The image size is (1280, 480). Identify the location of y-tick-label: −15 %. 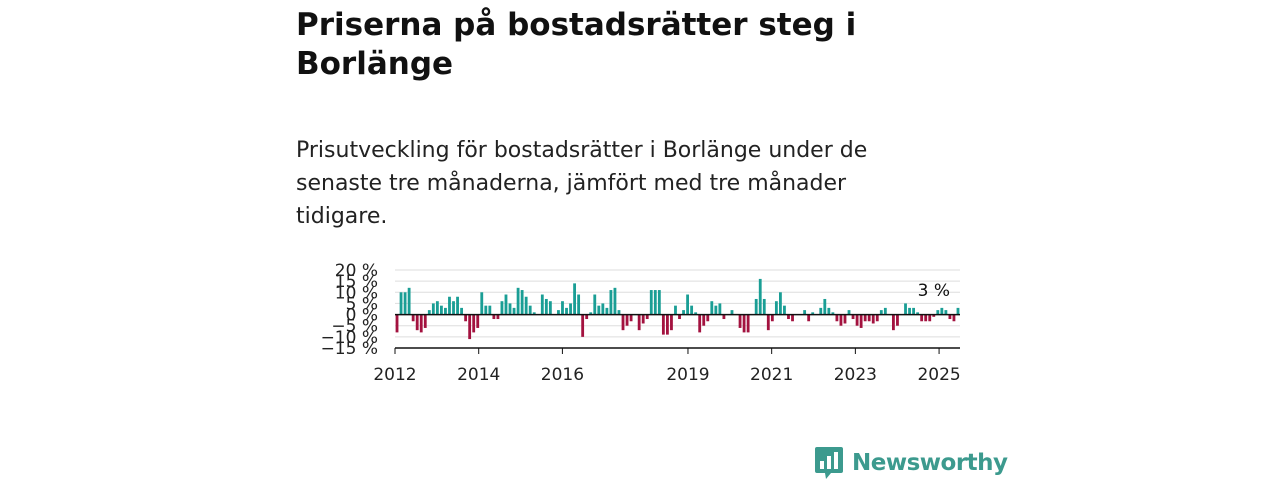
(349, 349).